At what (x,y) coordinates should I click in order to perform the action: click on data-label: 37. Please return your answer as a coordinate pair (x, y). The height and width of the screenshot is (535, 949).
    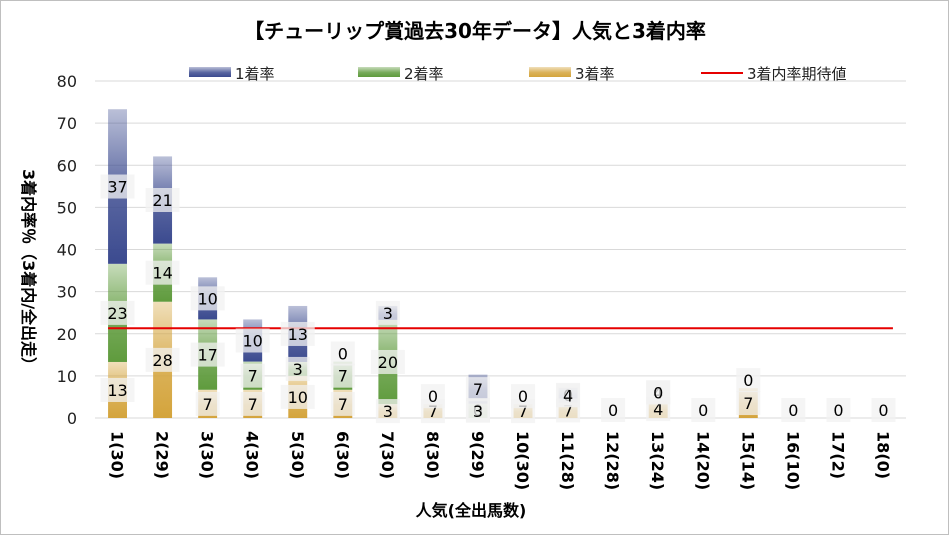
    Looking at the image, I should click on (117, 187).